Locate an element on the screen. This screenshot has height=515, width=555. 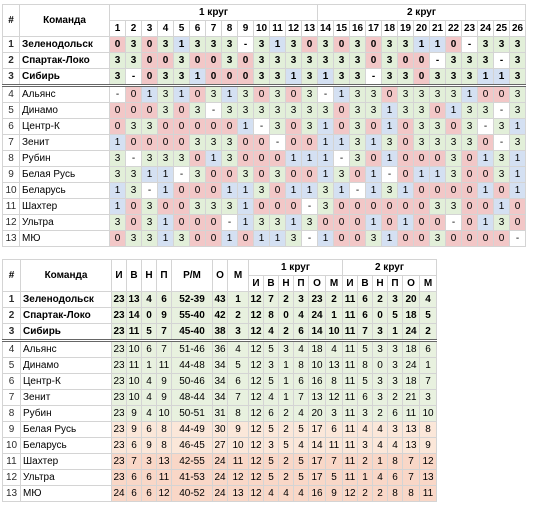
round2-cell: 13 is located at coordinates (428, 477).